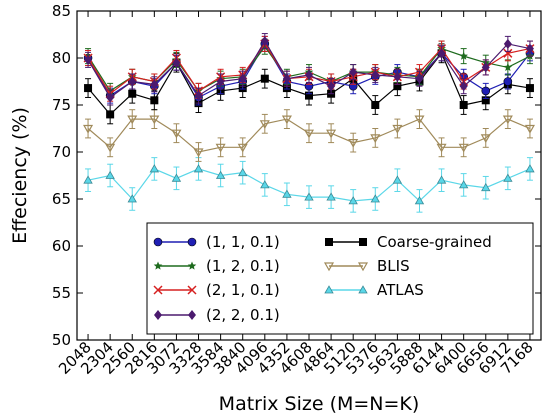 The width and height of the screenshot is (550, 419). I want to click on series-blis, so click(309, 135).